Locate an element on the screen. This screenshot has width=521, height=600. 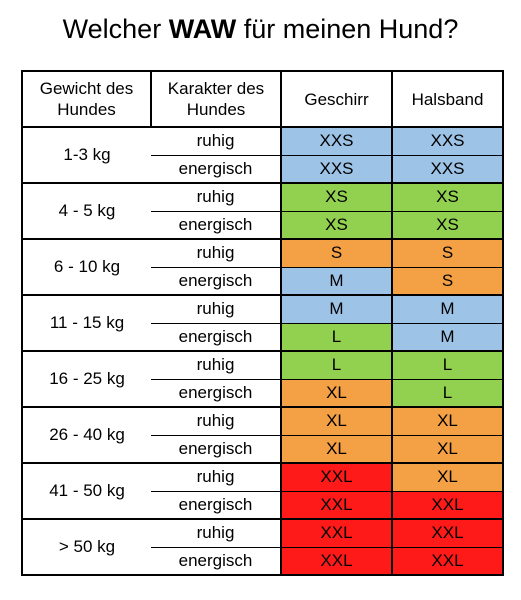
table-row: 11 - 15 kg ruhig M M is located at coordinates (262, 323).